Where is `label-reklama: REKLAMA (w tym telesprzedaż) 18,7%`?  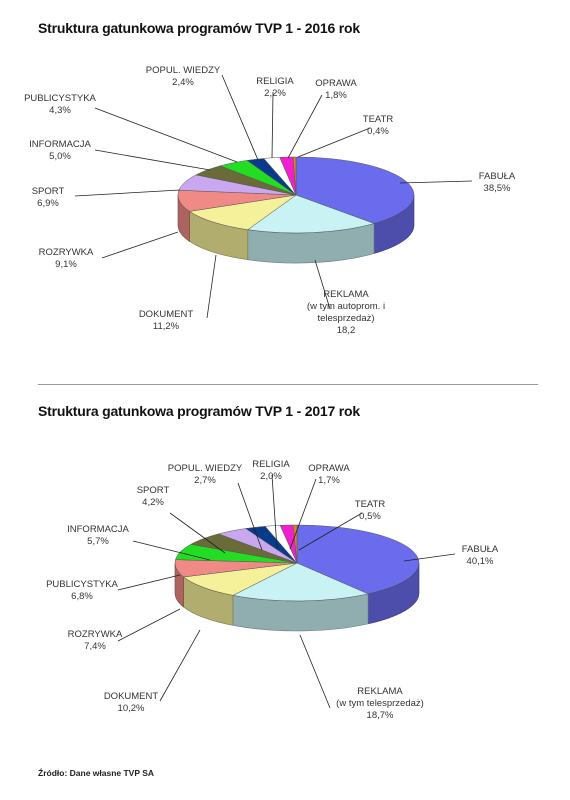 label-reklama: REKLAMA (w tym telesprzedaż) 18,7% is located at coordinates (380, 703).